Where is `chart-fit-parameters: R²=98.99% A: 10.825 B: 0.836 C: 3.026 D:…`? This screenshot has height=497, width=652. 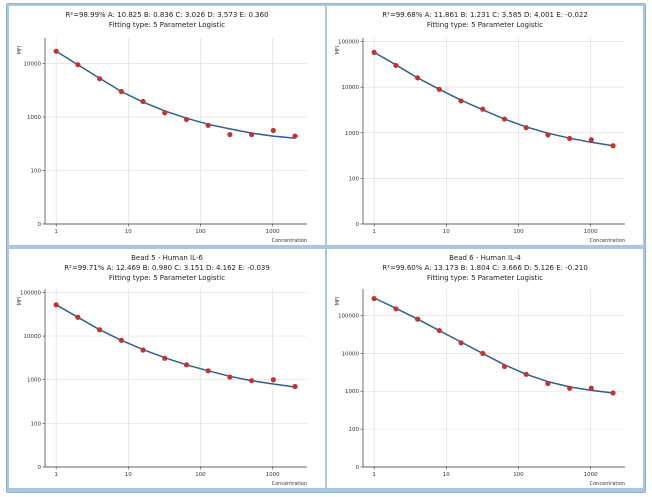 chart-fit-parameters: R²=98.99% A: 10.825 B: 0.836 C: 3.026 D:… is located at coordinates (166, 15).